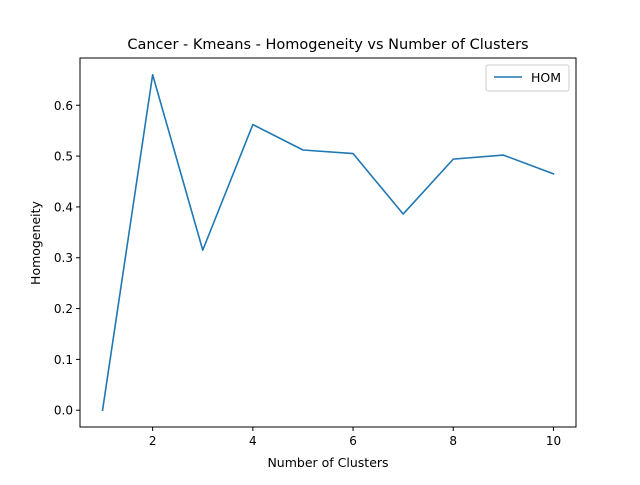 The height and width of the screenshot is (485, 640). What do you see at coordinates (353, 441) in the screenshot?
I see `x-tick-label: 6` at bounding box center [353, 441].